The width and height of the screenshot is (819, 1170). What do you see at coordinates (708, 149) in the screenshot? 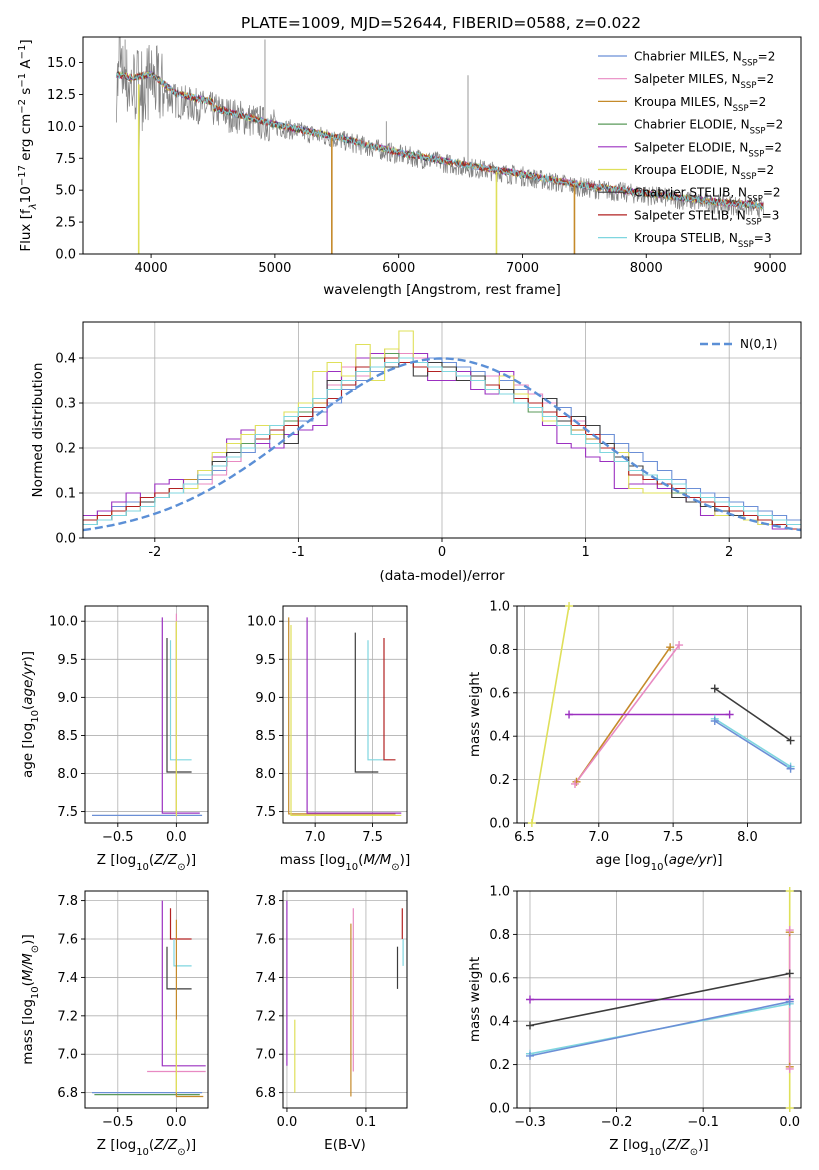
I see `legend-entry: Salpeter ELODIE, NSSP=2` at bounding box center [708, 149].